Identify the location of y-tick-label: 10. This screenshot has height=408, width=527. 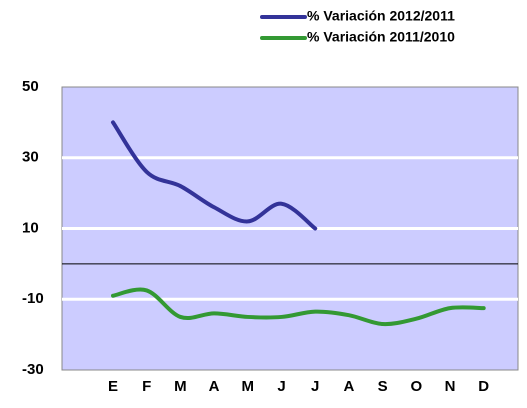
(30, 227).